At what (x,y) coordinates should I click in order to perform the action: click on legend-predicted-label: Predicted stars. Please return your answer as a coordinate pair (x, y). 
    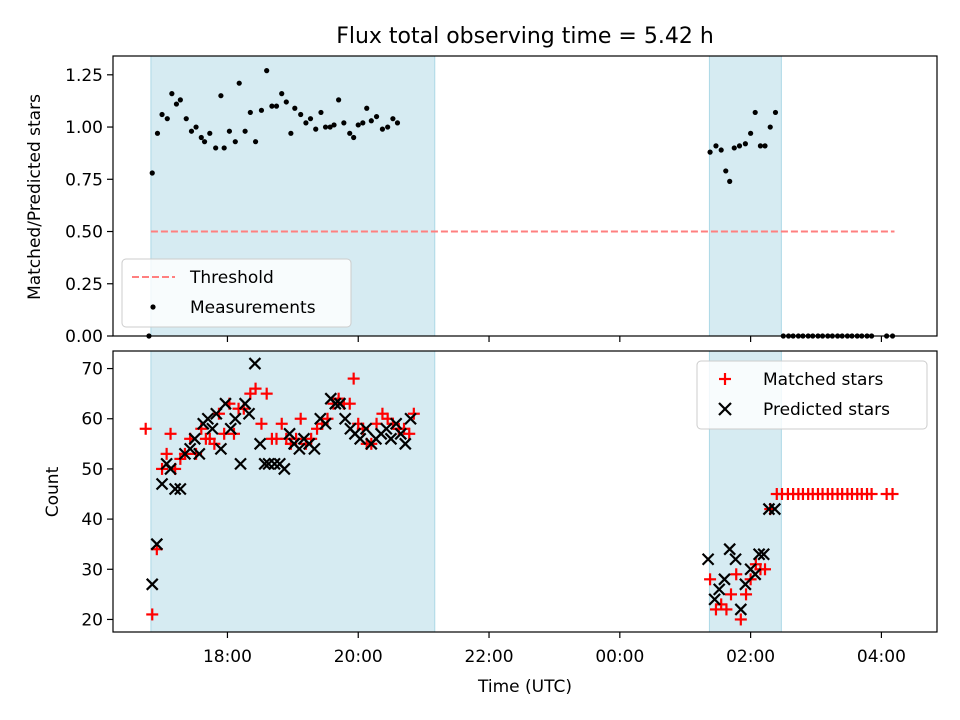
    Looking at the image, I should click on (826, 410).